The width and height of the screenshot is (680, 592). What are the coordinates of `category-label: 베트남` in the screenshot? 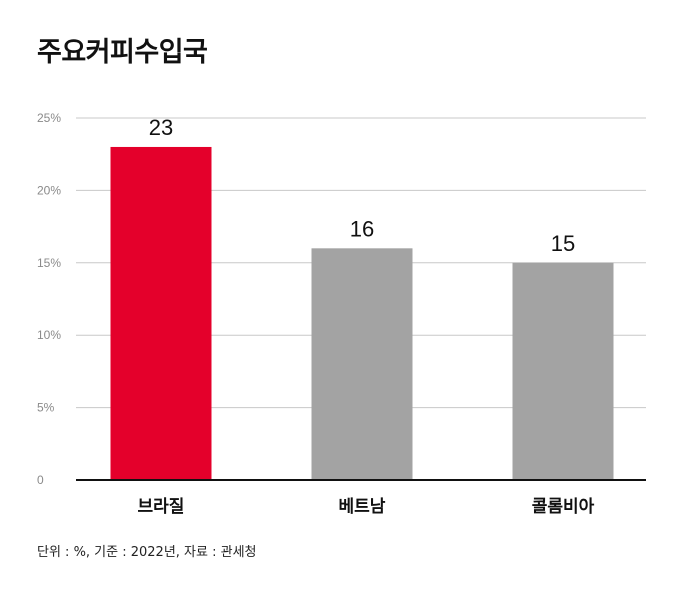 It's located at (362, 507).